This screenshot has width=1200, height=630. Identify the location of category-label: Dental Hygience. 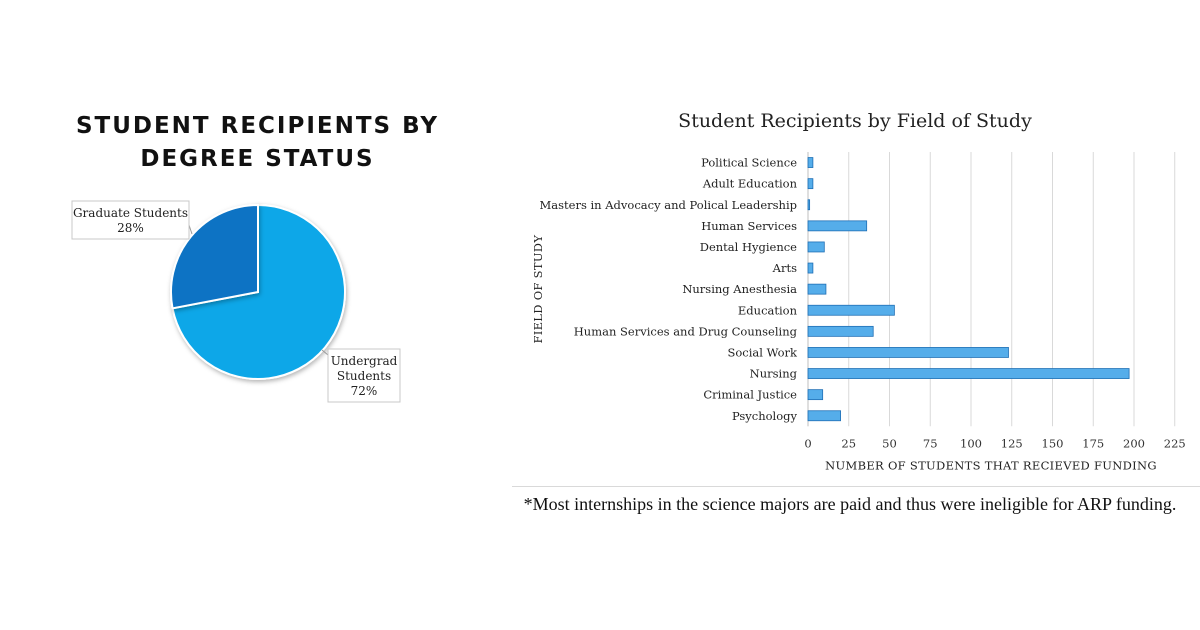
(748, 247).